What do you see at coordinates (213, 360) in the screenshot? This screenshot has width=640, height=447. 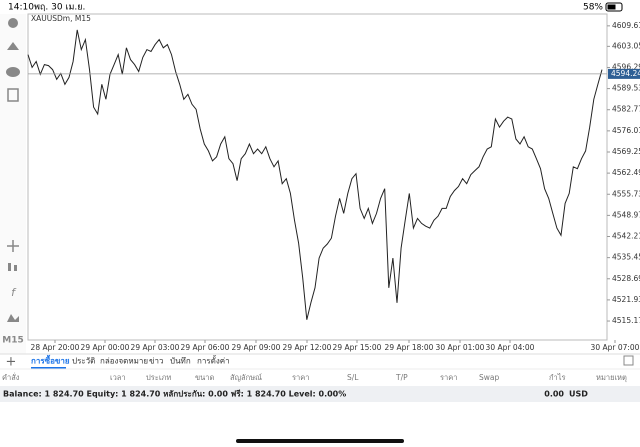 I see `tab: การตั้งค่า` at bounding box center [213, 360].